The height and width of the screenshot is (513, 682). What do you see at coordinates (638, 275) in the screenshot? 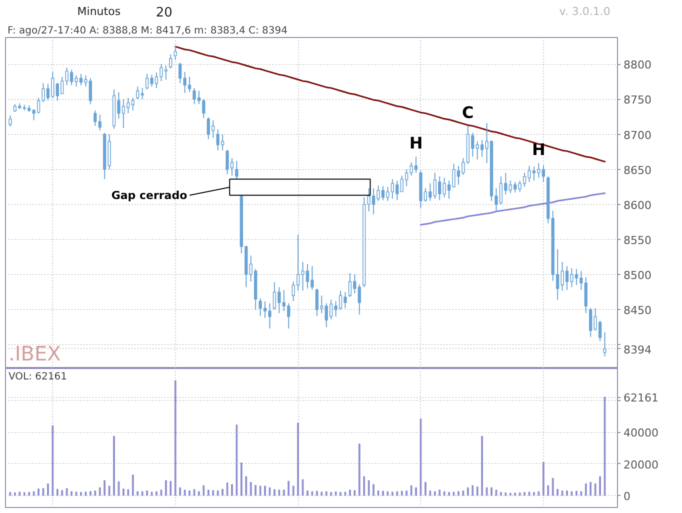
I see `y-tick-label: 8500` at bounding box center [638, 275].